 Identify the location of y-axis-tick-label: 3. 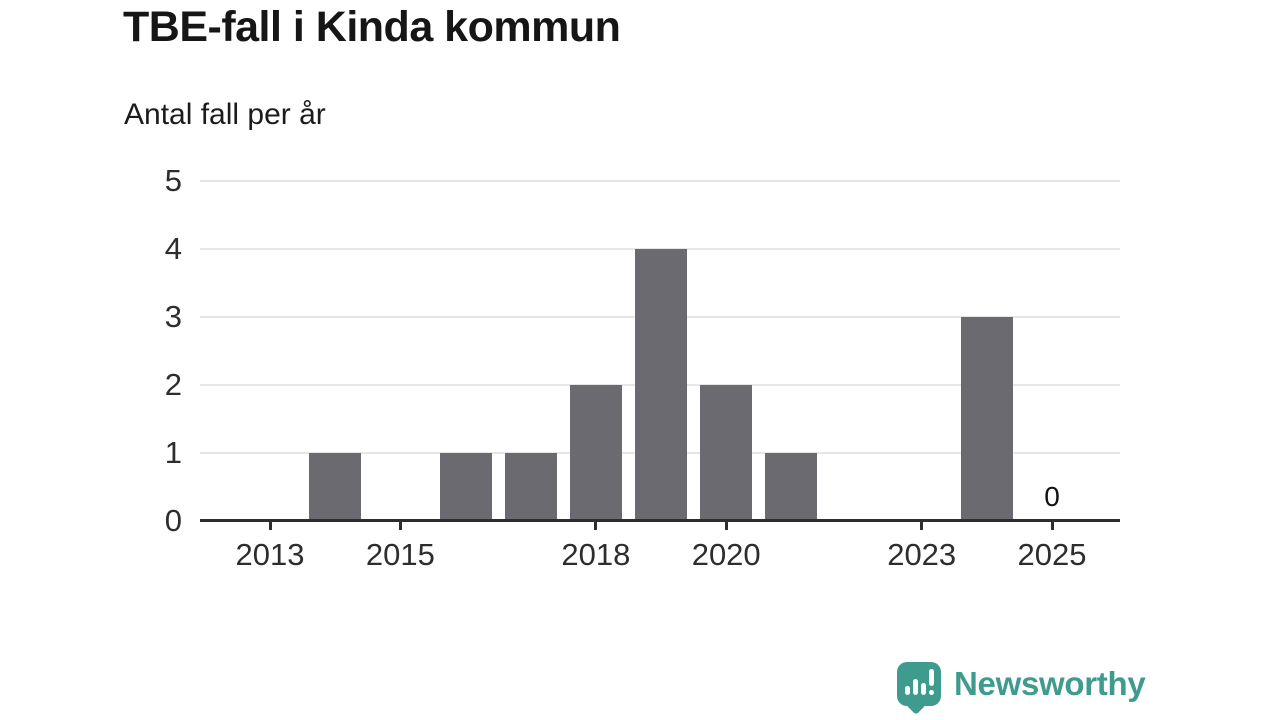
(173, 316).